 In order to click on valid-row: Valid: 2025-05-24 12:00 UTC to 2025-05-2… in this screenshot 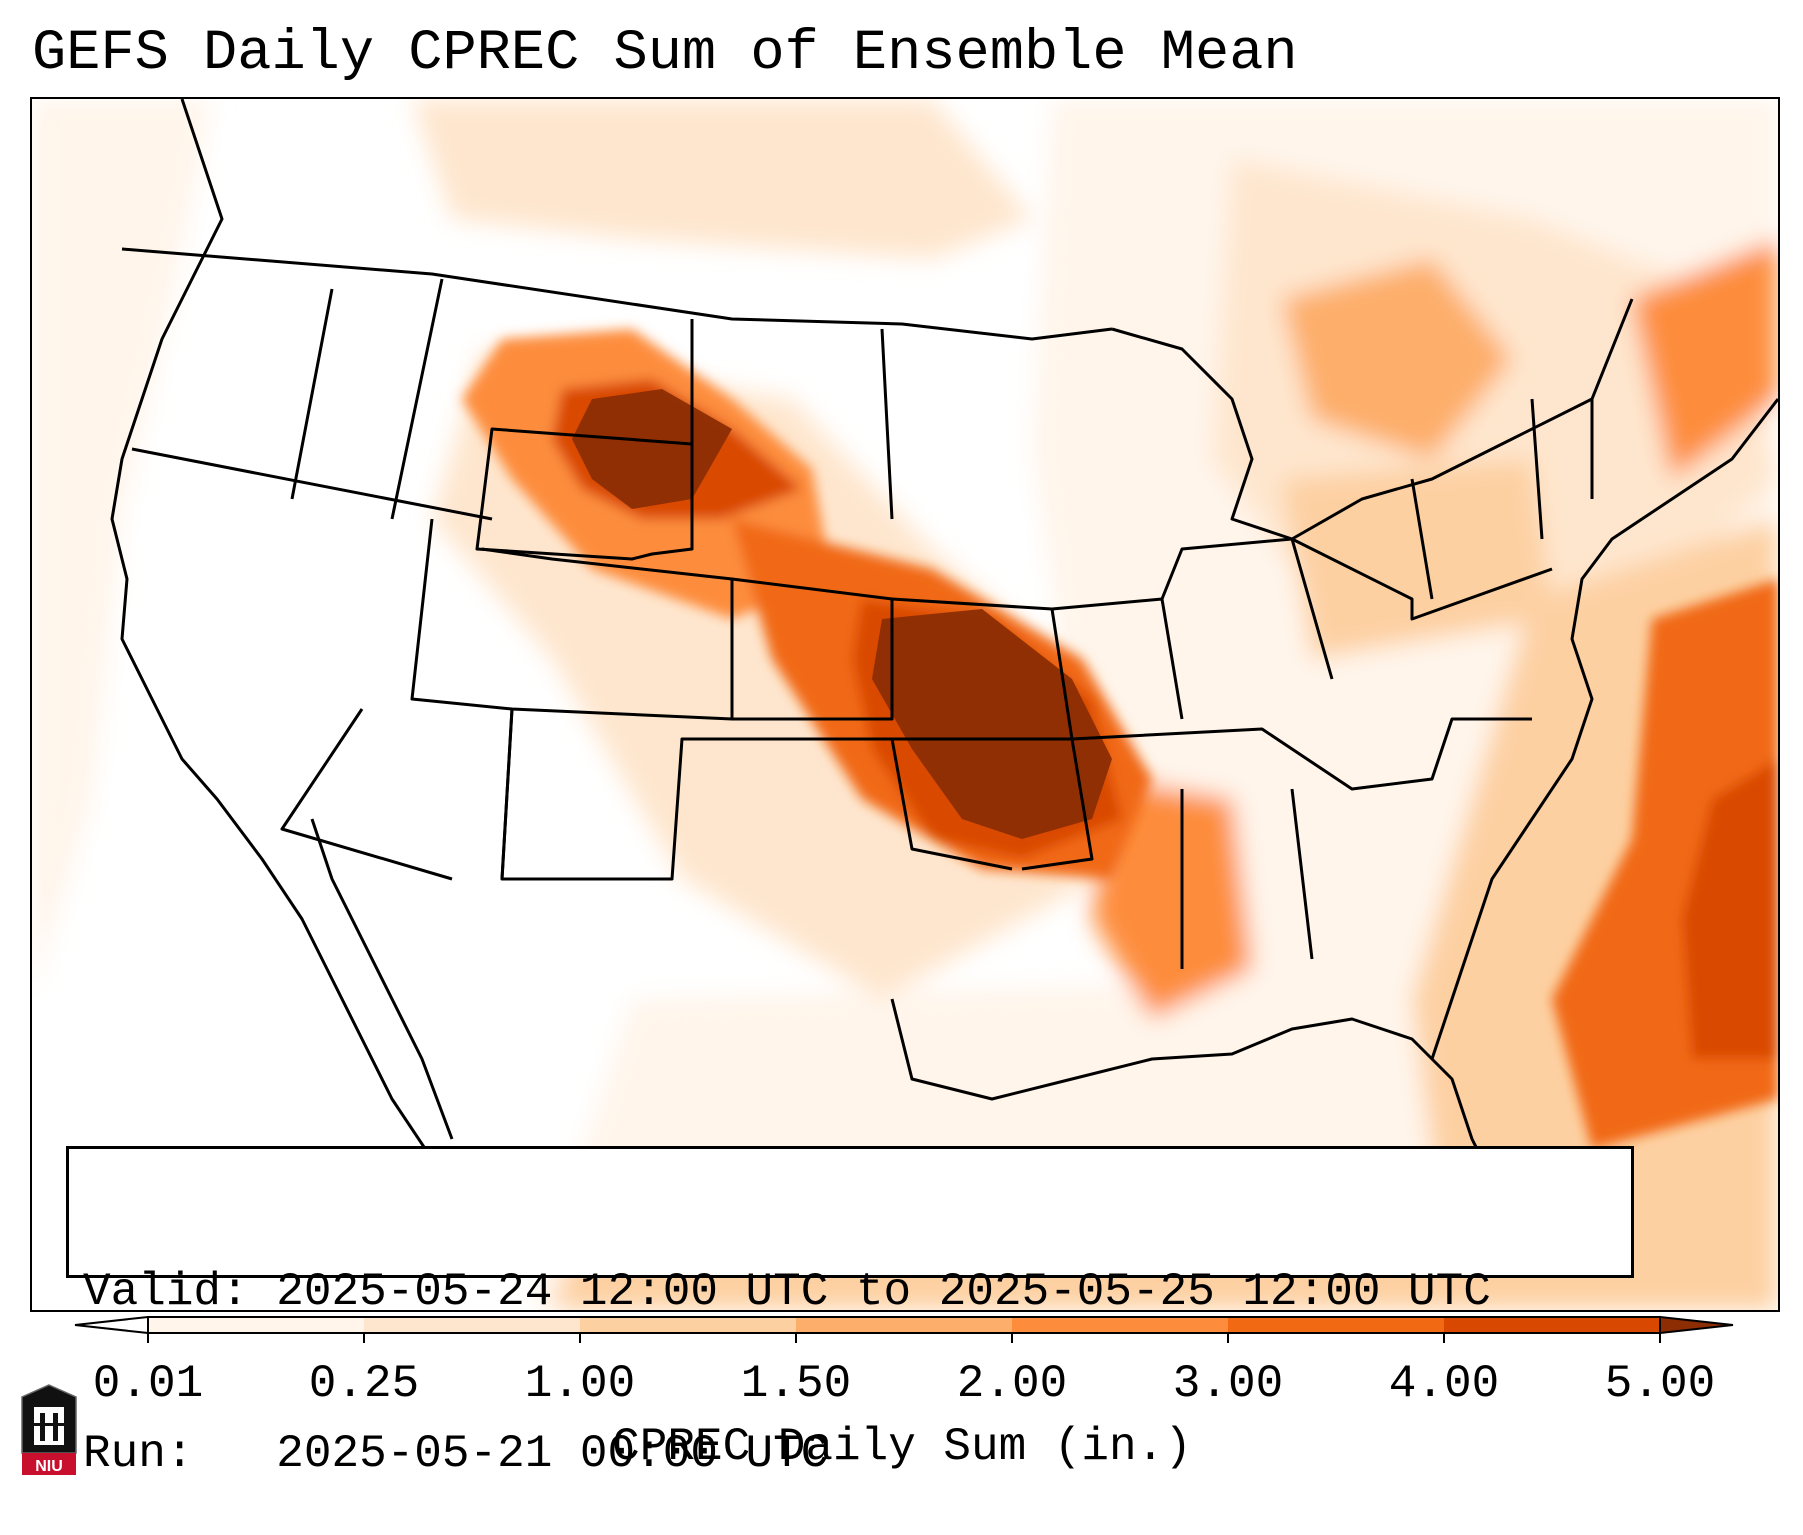, I will do `click(850, 1292)`.